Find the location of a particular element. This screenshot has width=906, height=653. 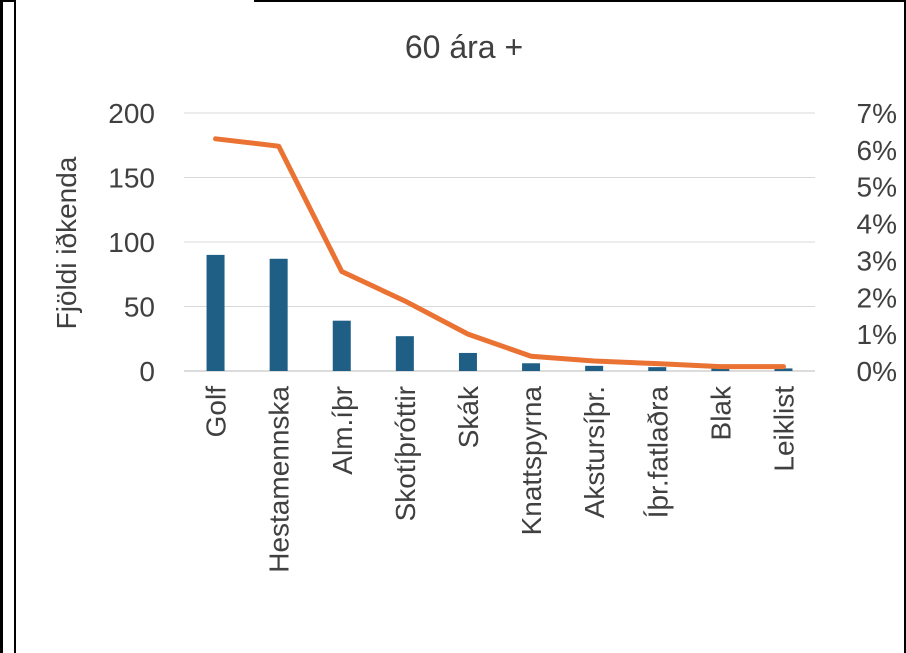

x-tick-label: Skotíþróttir is located at coordinates (405, 453).